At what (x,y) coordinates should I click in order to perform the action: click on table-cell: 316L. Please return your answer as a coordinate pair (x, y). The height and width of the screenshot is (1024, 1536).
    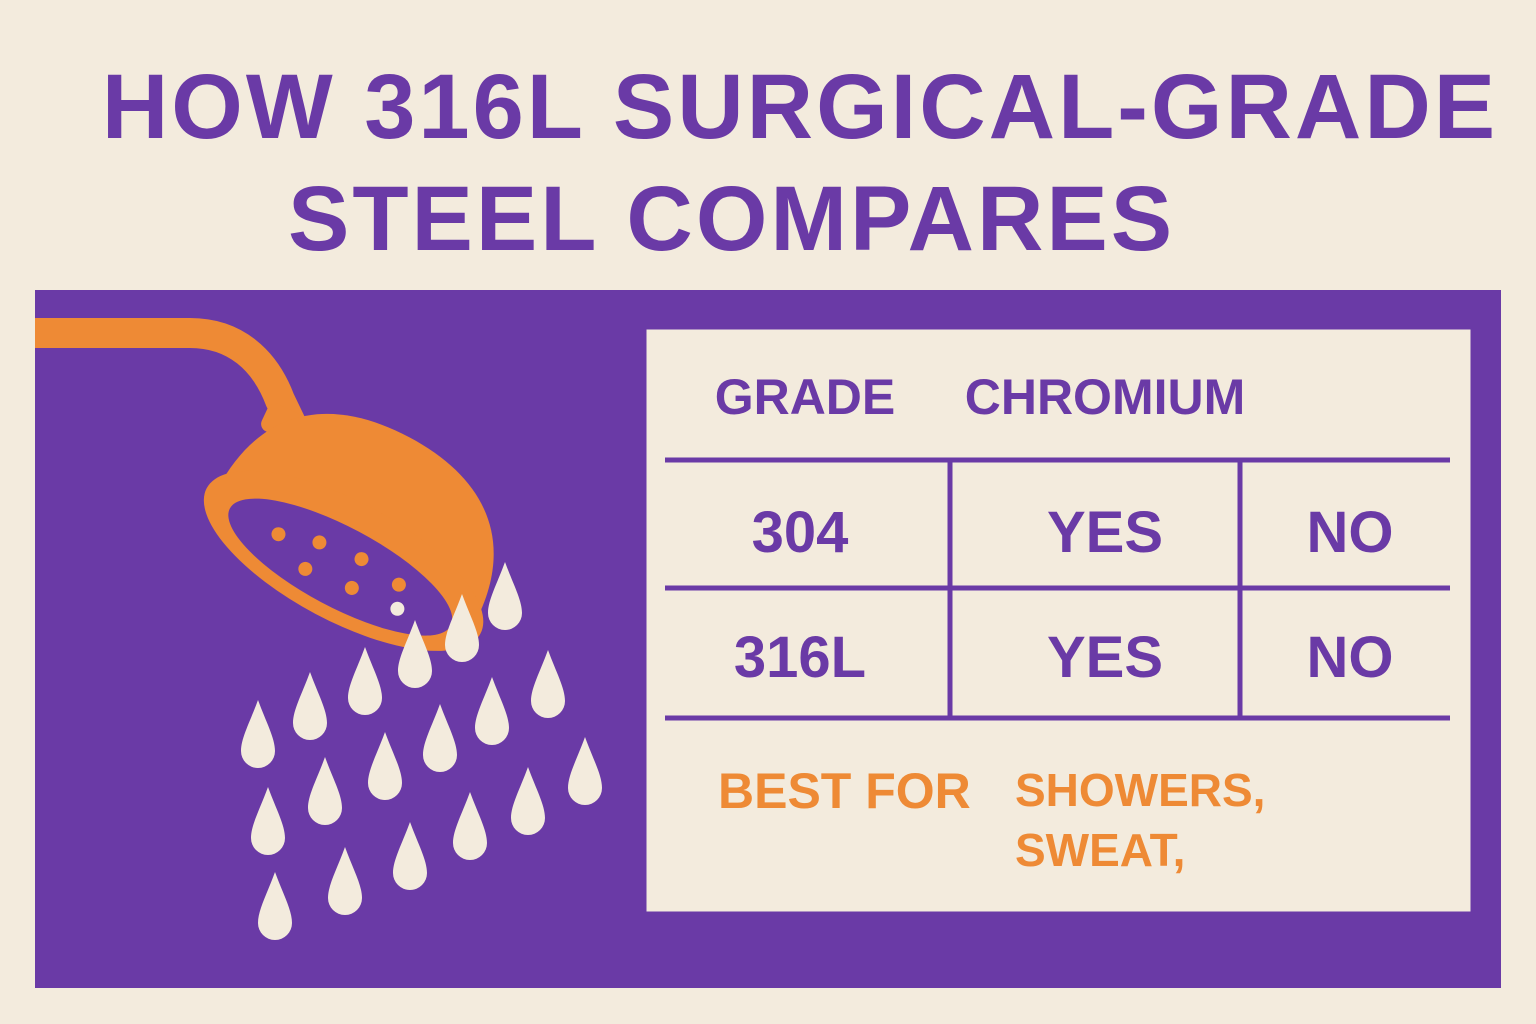
    Looking at the image, I should click on (800, 657).